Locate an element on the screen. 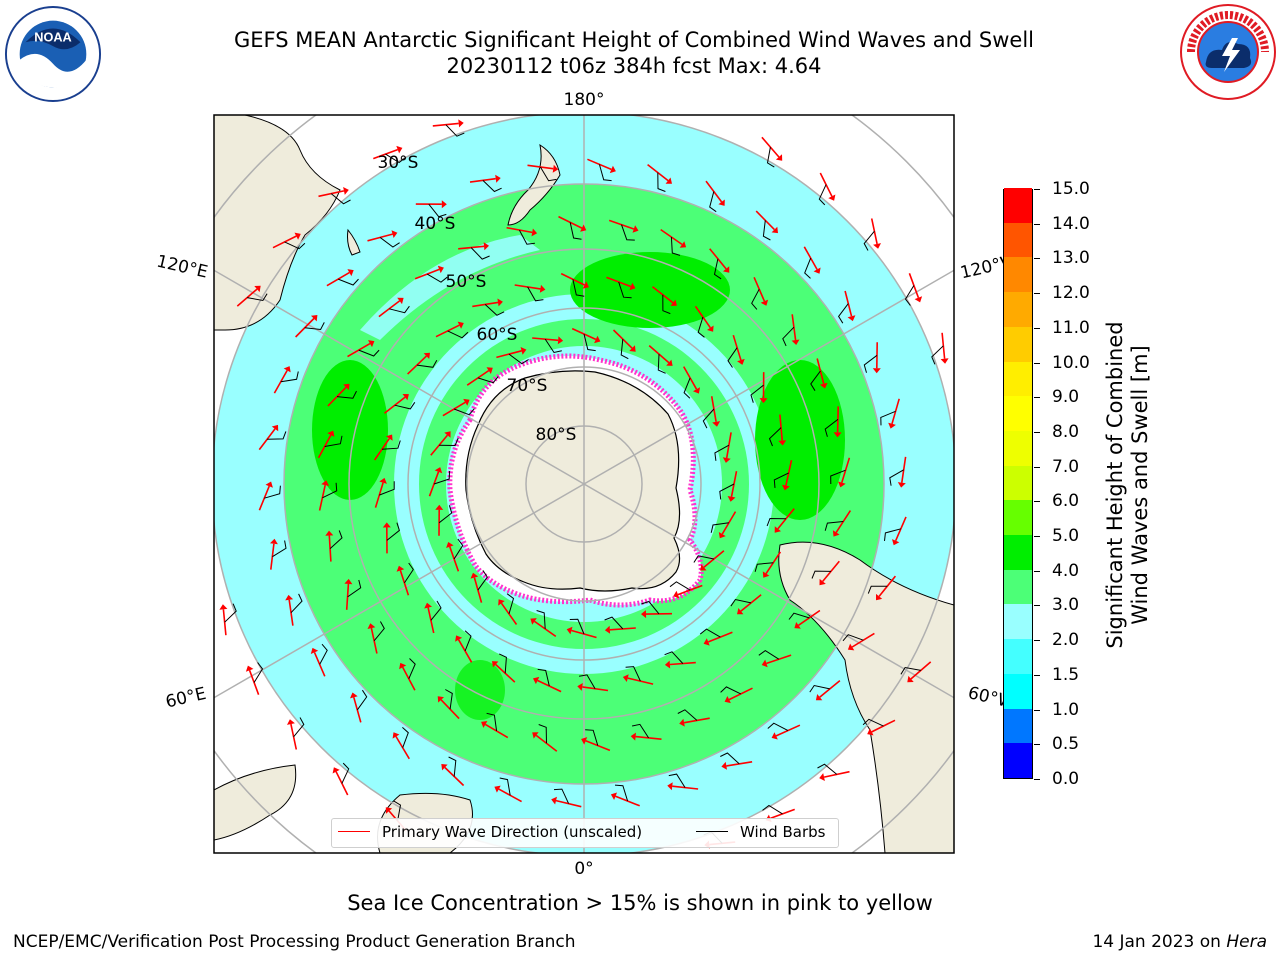 This screenshot has height=960, width=1280. colorbar-title-line1: Significant Height of Combined is located at coordinates (1115, 485).